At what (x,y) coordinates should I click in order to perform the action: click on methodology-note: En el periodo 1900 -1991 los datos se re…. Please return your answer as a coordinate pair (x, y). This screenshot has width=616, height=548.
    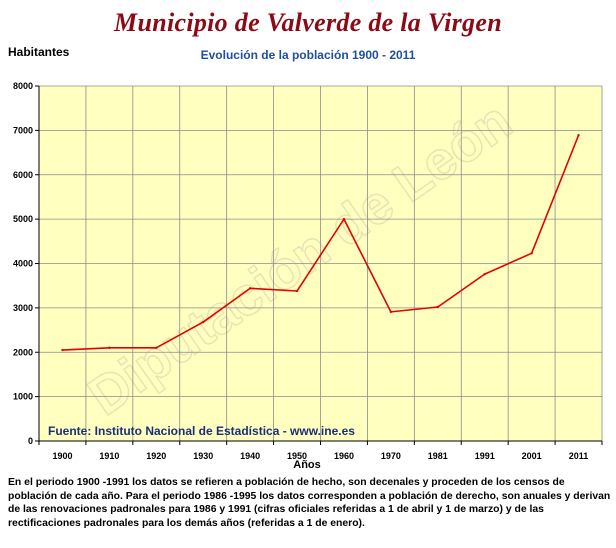
    Looking at the image, I should click on (309, 503).